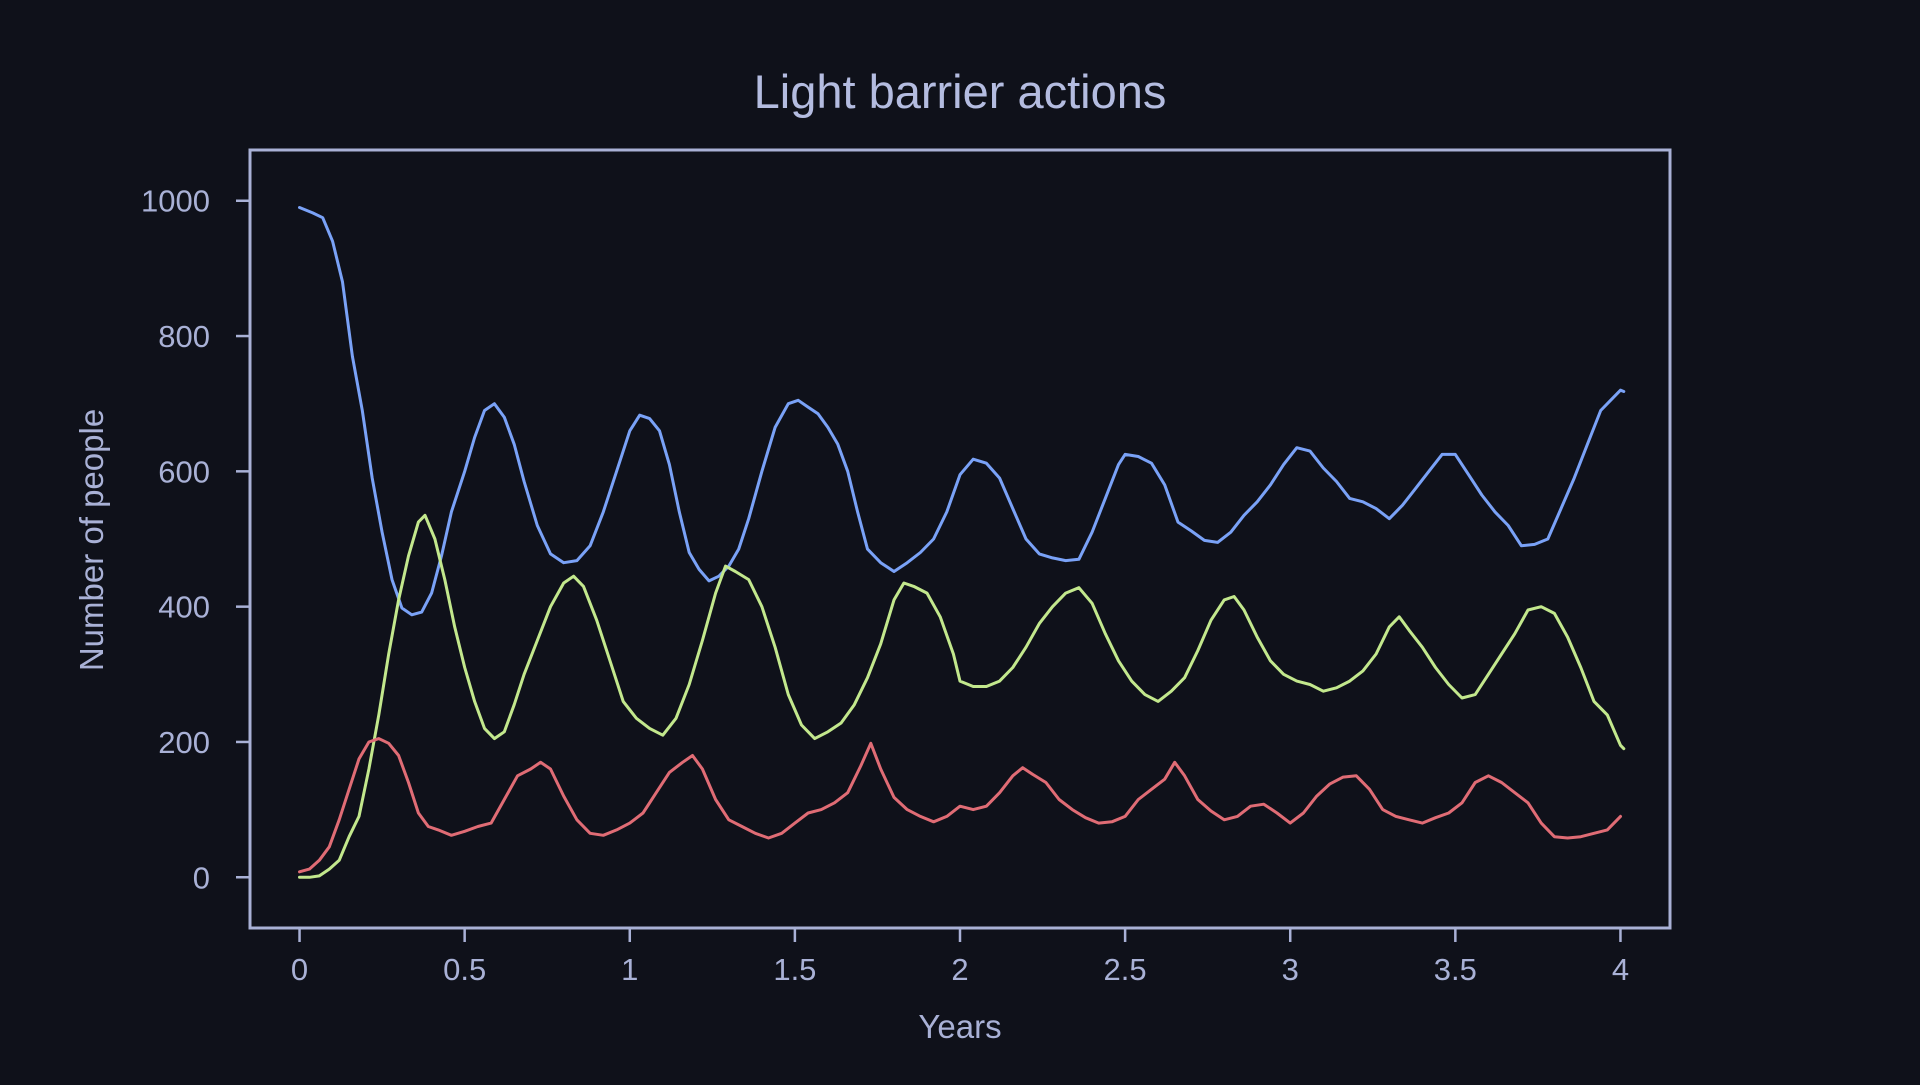  Describe the element at coordinates (1125, 969) in the screenshot. I see `x-tick-label: 2.5` at that location.